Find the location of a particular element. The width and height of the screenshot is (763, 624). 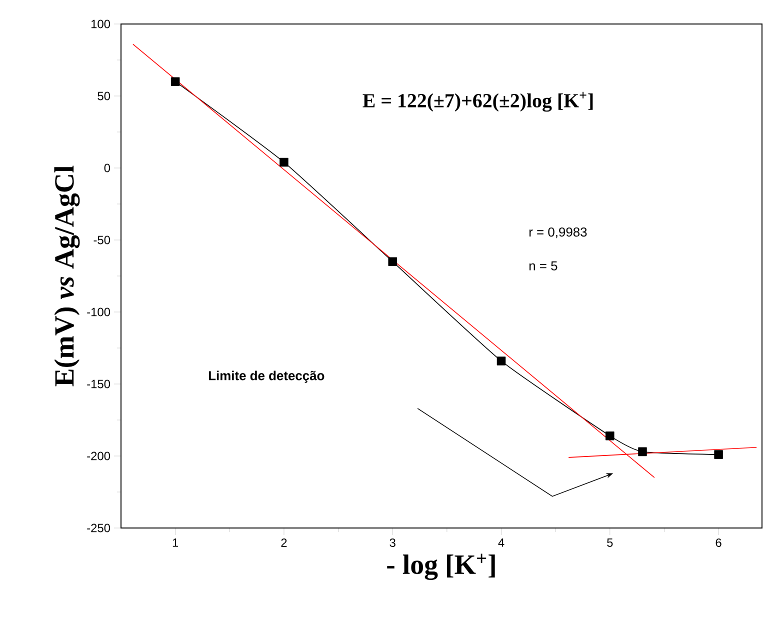

y-tick-label: 50 is located at coordinates (104, 96).